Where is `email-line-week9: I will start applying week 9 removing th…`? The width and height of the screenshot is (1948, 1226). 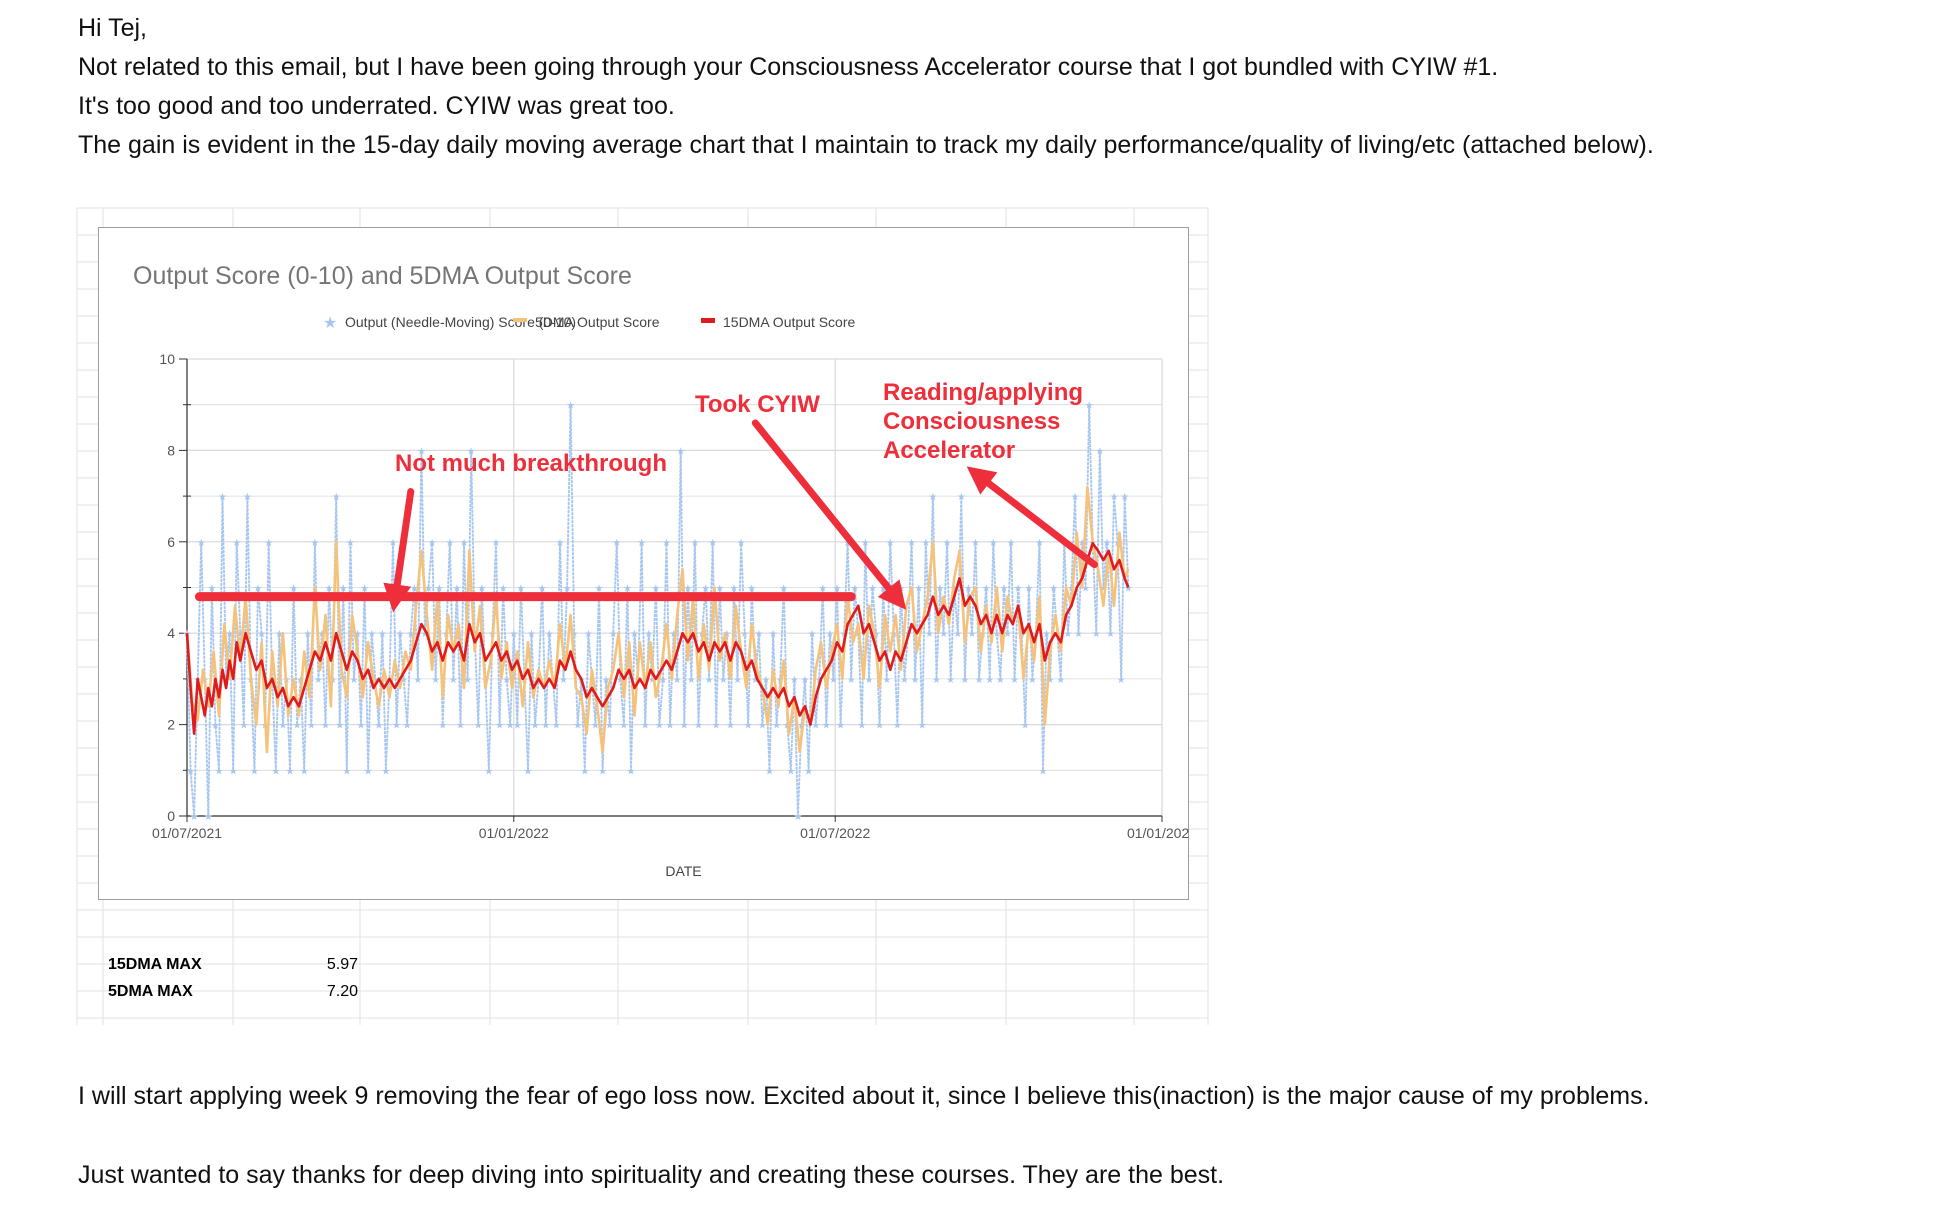 email-line-week9: I will start applying week 9 removing th… is located at coordinates (864, 1096).